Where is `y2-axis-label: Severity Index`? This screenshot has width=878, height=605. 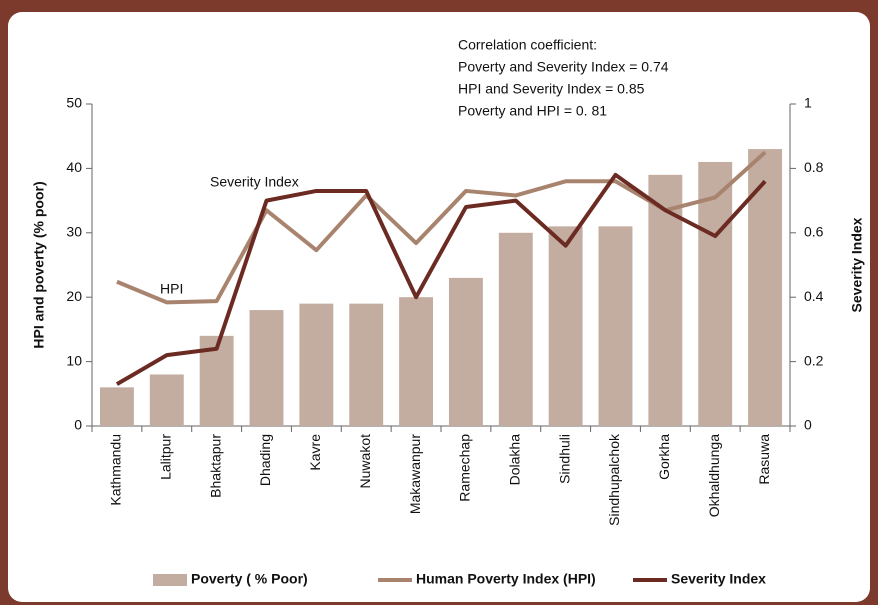
y2-axis-label: Severity Index is located at coordinates (857, 264).